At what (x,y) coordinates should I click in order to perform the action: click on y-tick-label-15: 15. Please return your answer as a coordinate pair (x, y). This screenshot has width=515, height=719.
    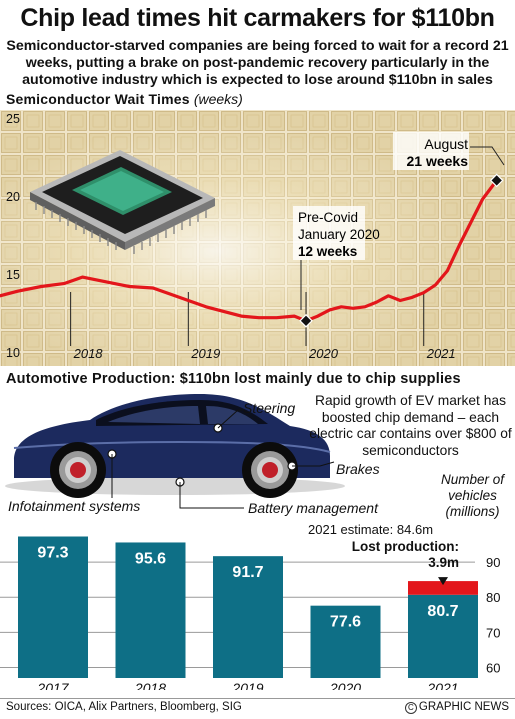
    Looking at the image, I should click on (13, 275).